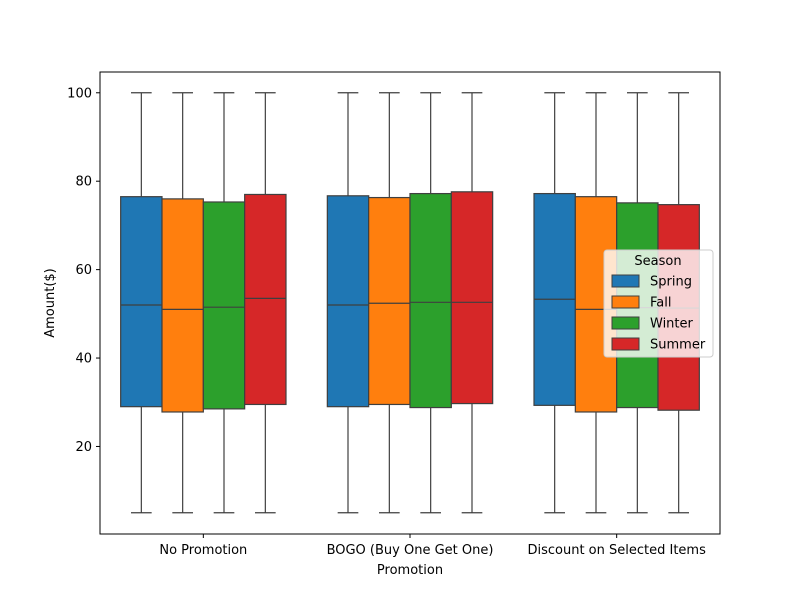  Describe the element at coordinates (79, 93) in the screenshot. I see `y-tick-label: 100` at that location.